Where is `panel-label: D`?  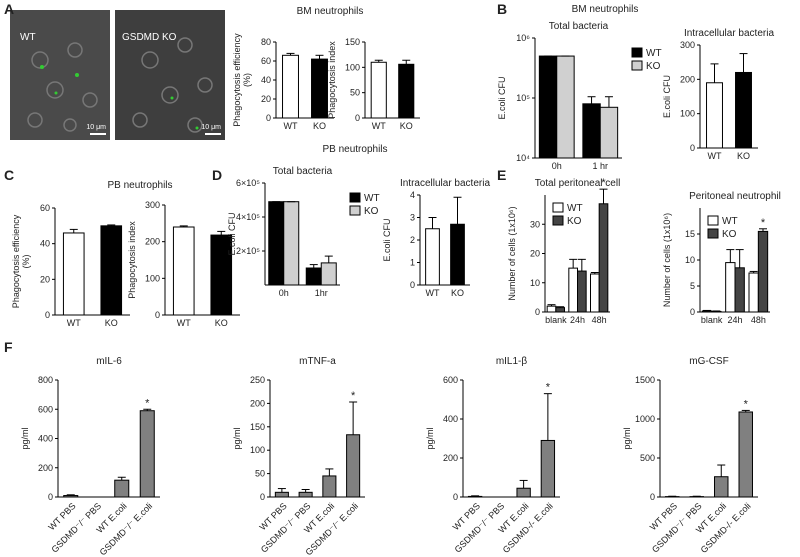
panel-label: D is located at coordinates (217, 175).